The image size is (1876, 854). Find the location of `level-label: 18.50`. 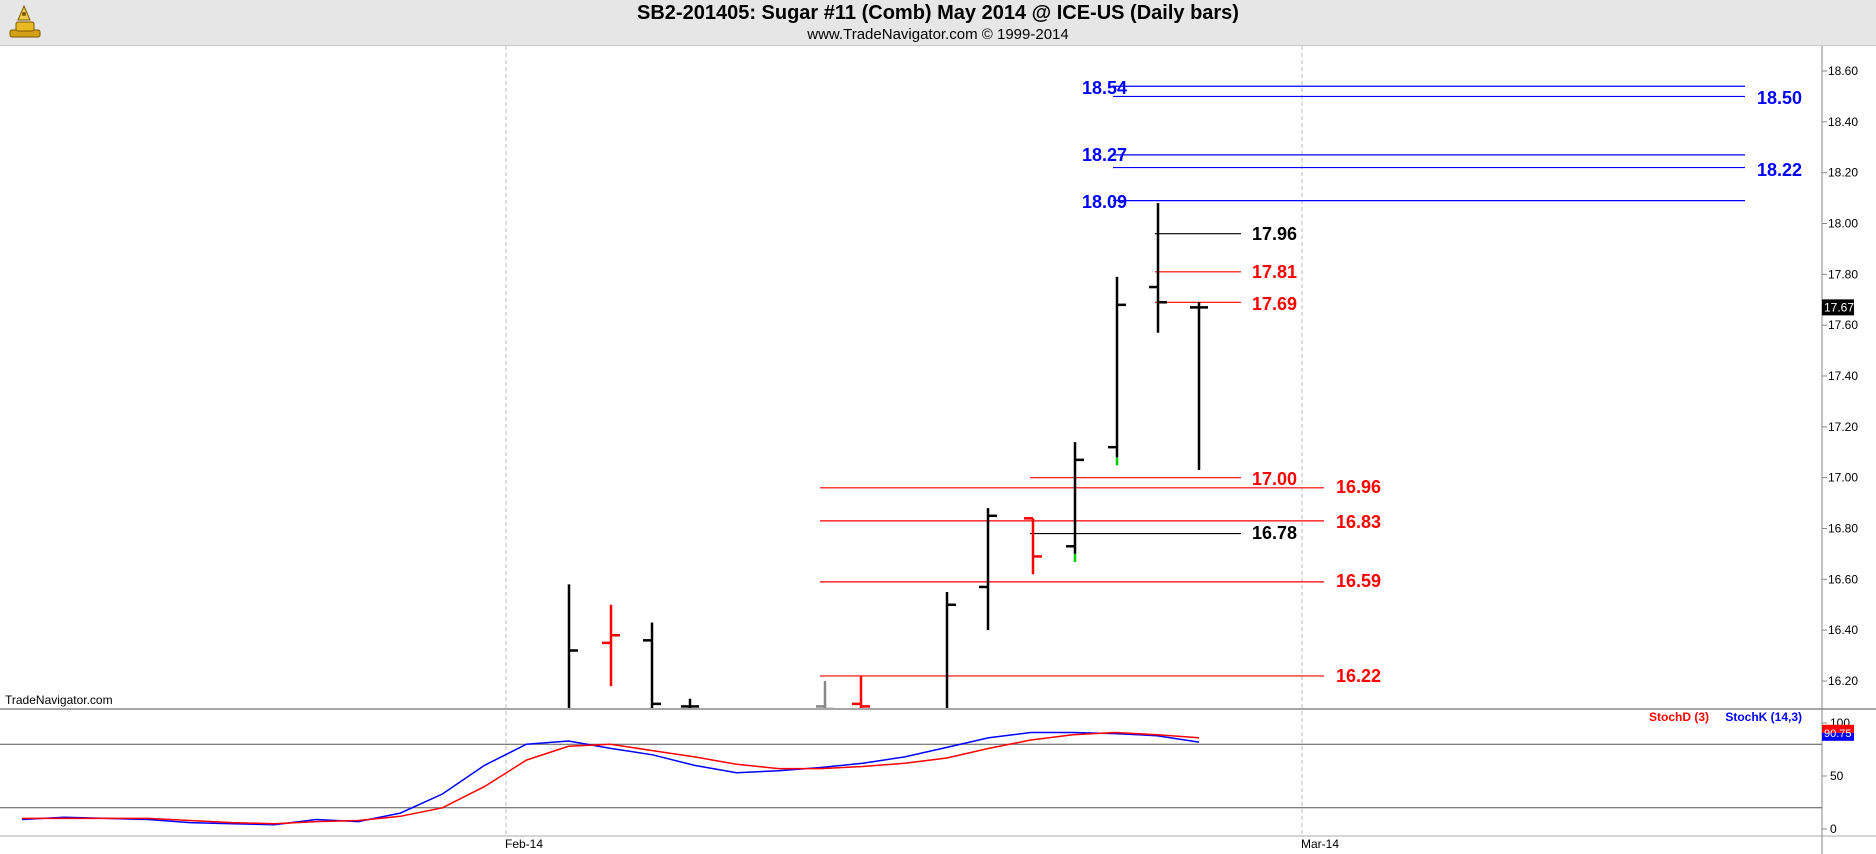

level-label: 18.50 is located at coordinates (1779, 98).